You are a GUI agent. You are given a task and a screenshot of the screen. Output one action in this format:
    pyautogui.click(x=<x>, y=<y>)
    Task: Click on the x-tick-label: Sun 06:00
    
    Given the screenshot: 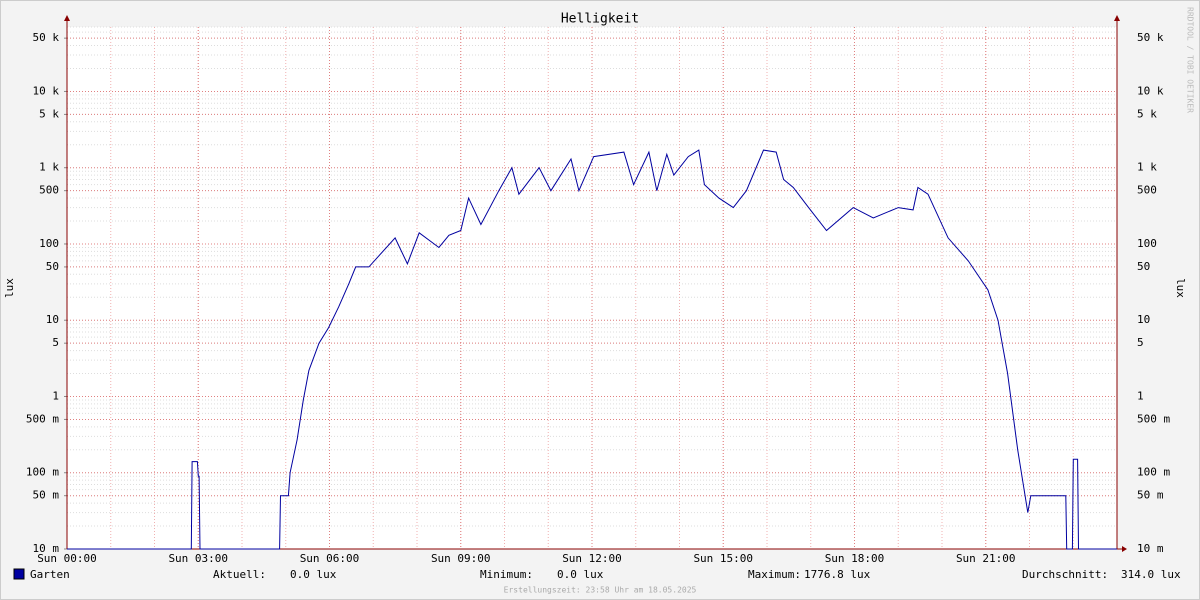 What is the action you would take?
    pyautogui.click(x=330, y=558)
    